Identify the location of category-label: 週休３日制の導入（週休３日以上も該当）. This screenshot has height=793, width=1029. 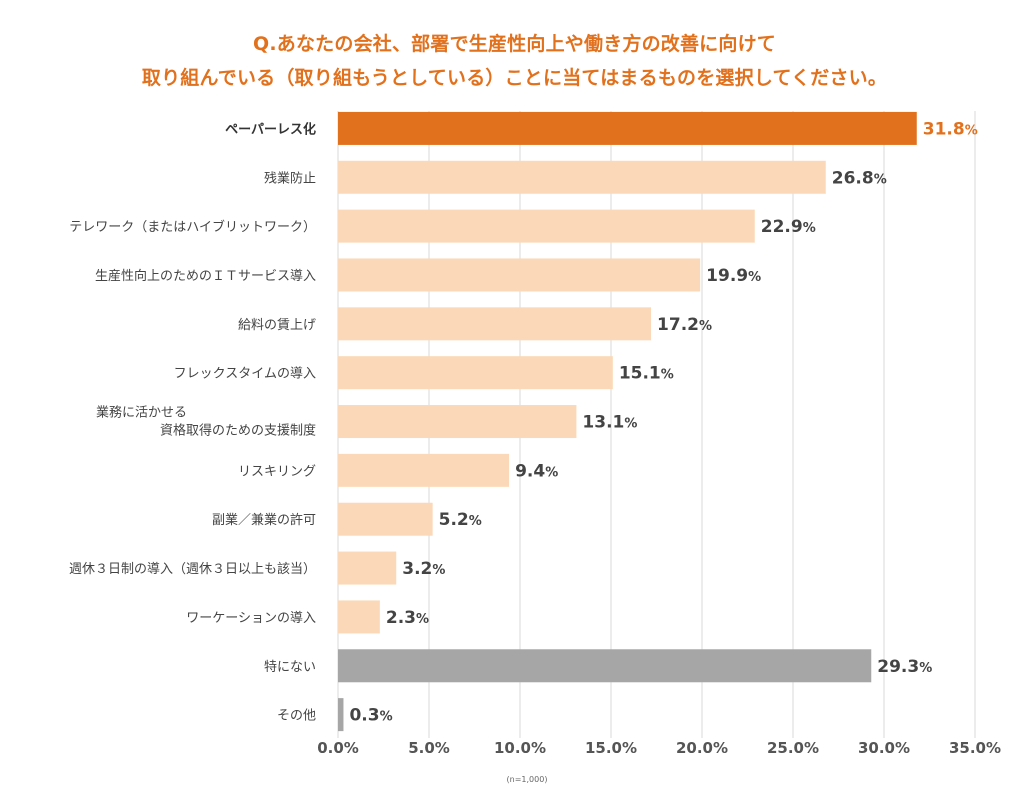
(192, 569).